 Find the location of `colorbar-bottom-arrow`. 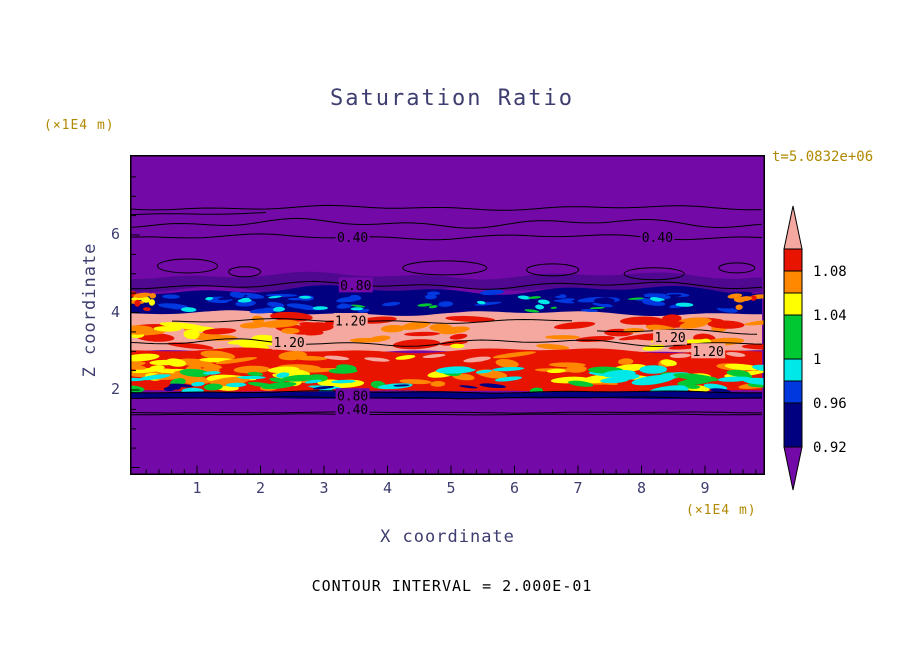

colorbar-bottom-arrow is located at coordinates (793, 468).